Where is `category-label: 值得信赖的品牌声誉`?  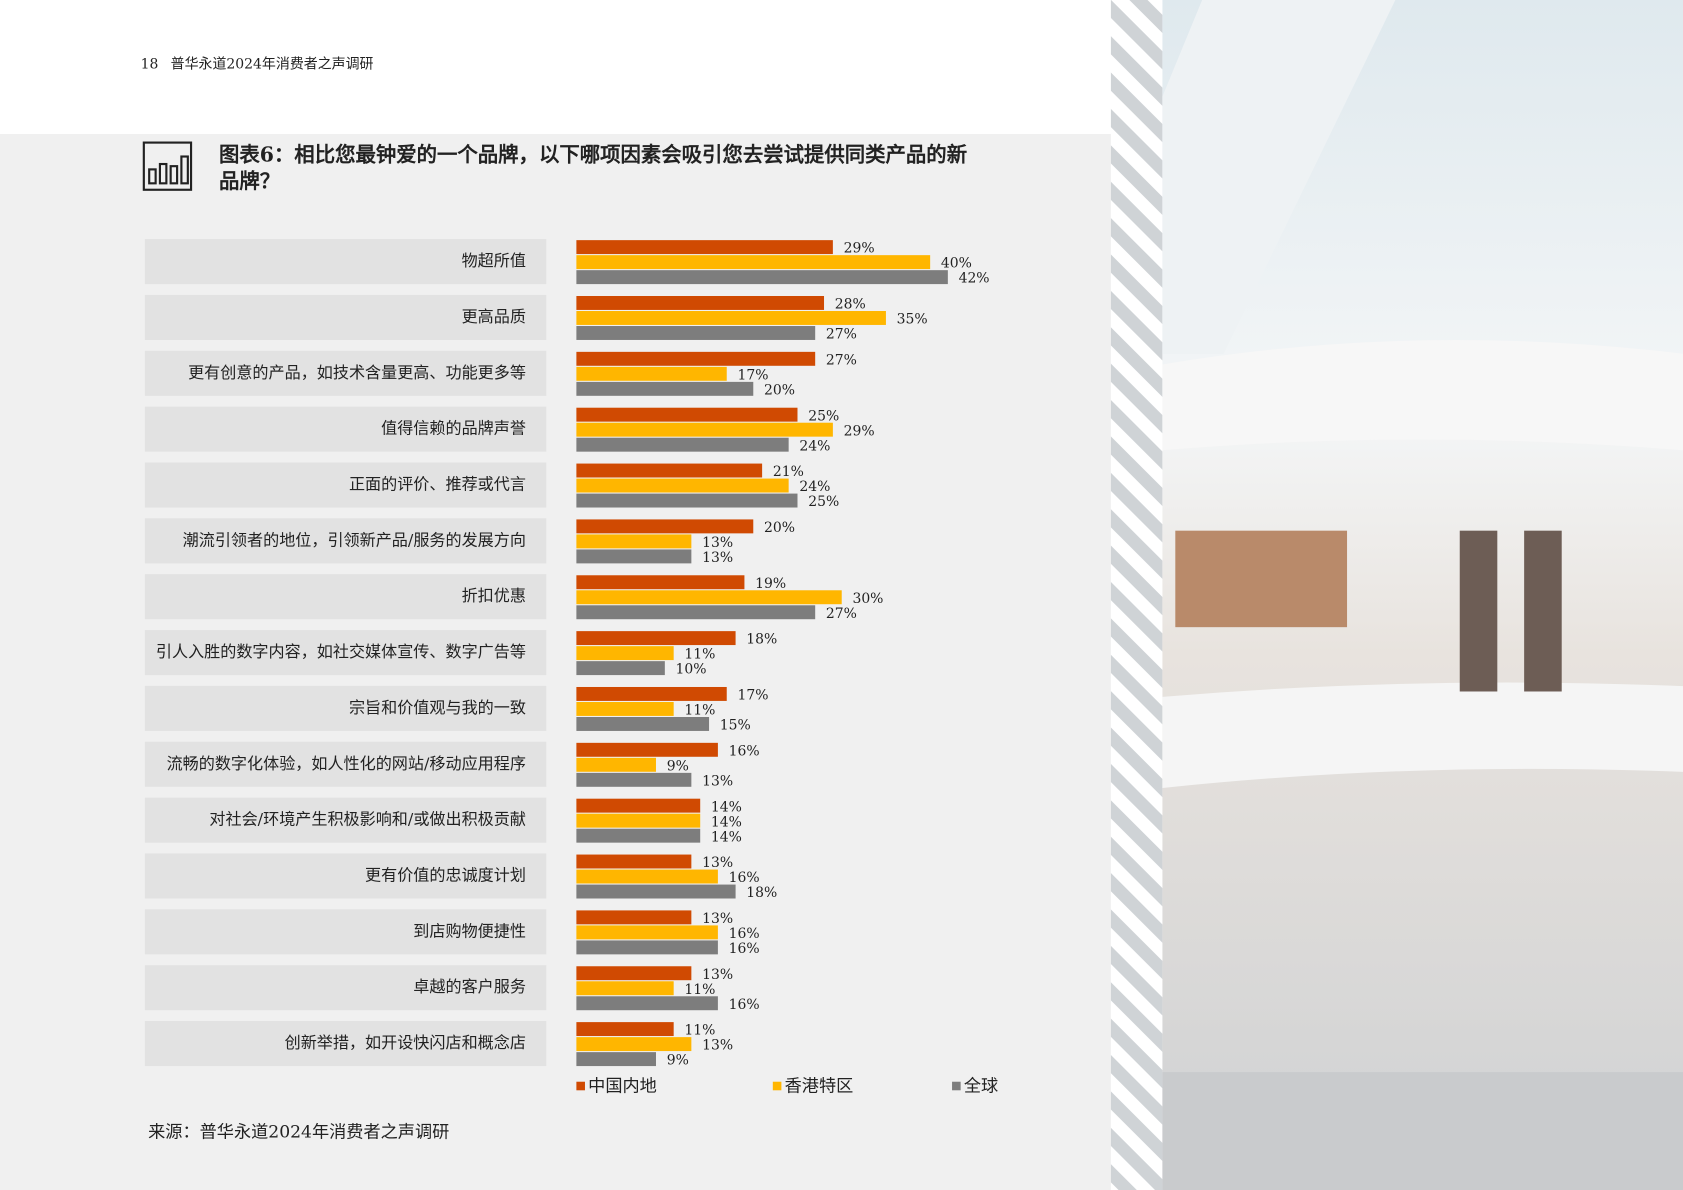 category-label: 值得信赖的品牌声誉 is located at coordinates (453, 428).